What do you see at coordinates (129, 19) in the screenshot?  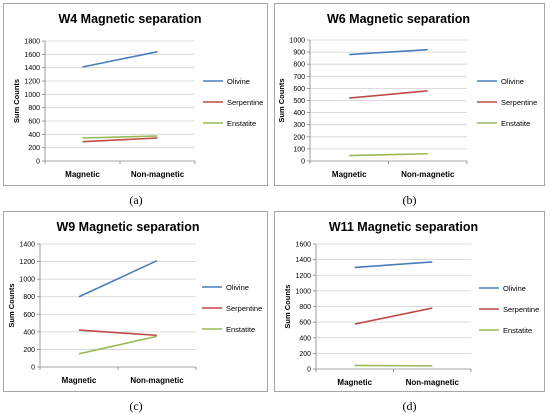 I see `chart-title: W4 Magnetic separation` at bounding box center [129, 19].